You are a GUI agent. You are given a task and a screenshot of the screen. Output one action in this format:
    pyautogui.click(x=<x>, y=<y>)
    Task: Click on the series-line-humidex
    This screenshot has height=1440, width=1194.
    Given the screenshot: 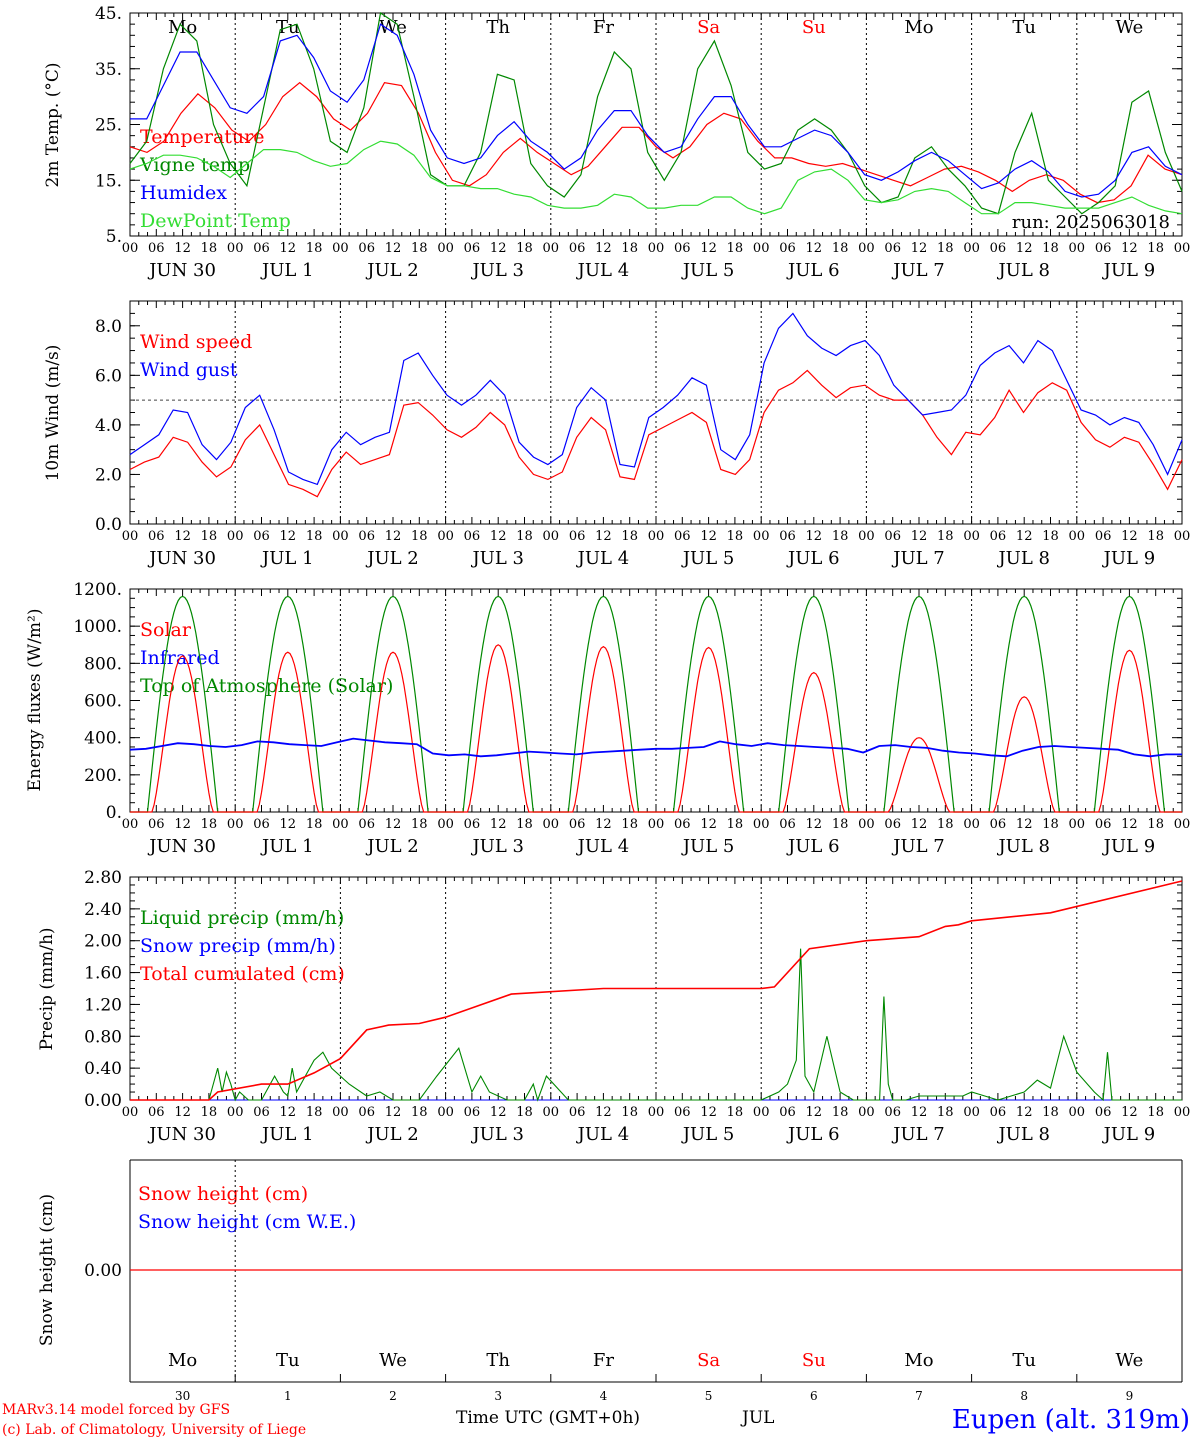 What is the action you would take?
    pyautogui.click(x=656, y=110)
    